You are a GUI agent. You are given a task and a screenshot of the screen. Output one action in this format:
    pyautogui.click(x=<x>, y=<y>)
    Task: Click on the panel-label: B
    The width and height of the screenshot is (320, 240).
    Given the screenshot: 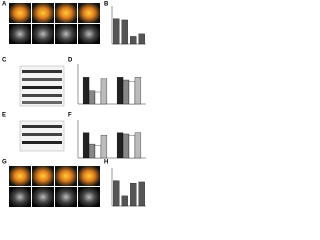 What is the action you would take?
    pyautogui.click(x=106, y=5)
    